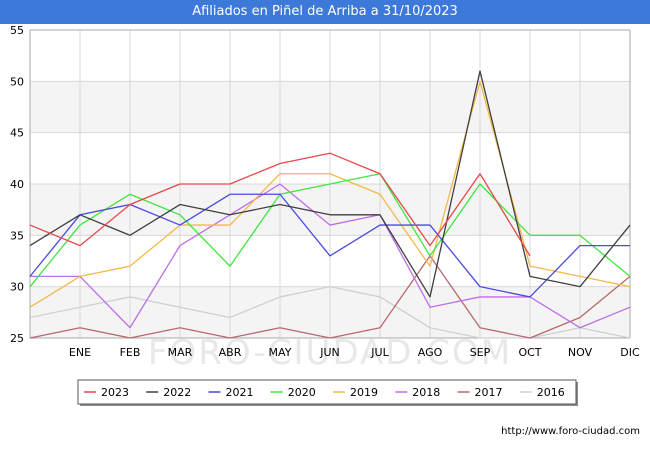 The image size is (650, 450). What do you see at coordinates (480, 352) in the screenshot?
I see `x-tick-label: SEP` at bounding box center [480, 352].